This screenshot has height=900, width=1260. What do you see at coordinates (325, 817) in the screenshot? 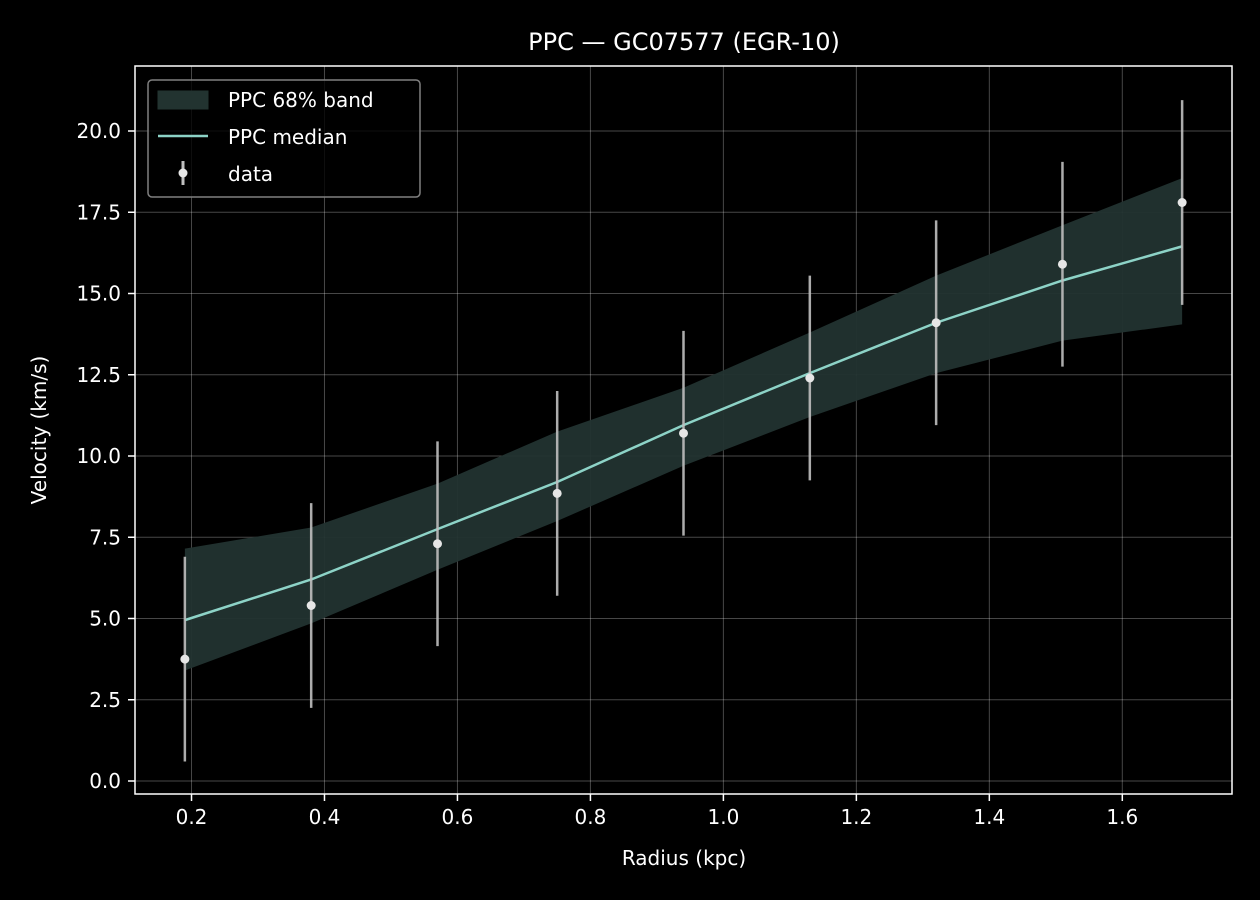
I see `x-tick-label: 0.4` at bounding box center [325, 817].